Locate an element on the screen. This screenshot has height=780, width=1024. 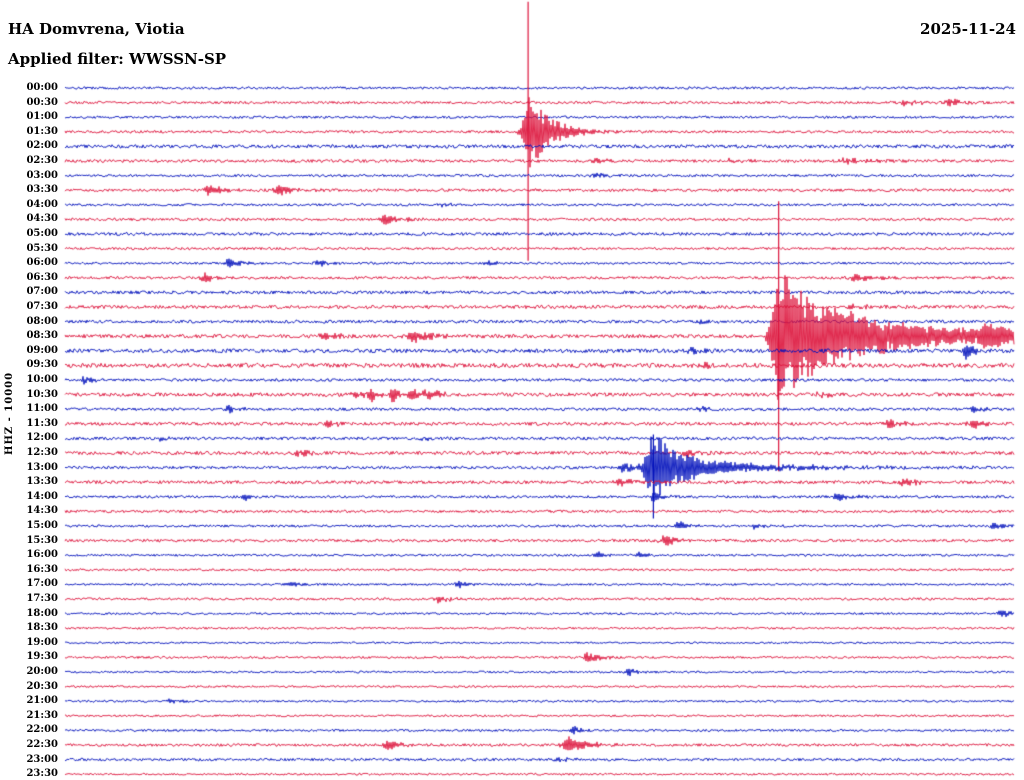
time-label: 05:30 is located at coordinates (42, 248).